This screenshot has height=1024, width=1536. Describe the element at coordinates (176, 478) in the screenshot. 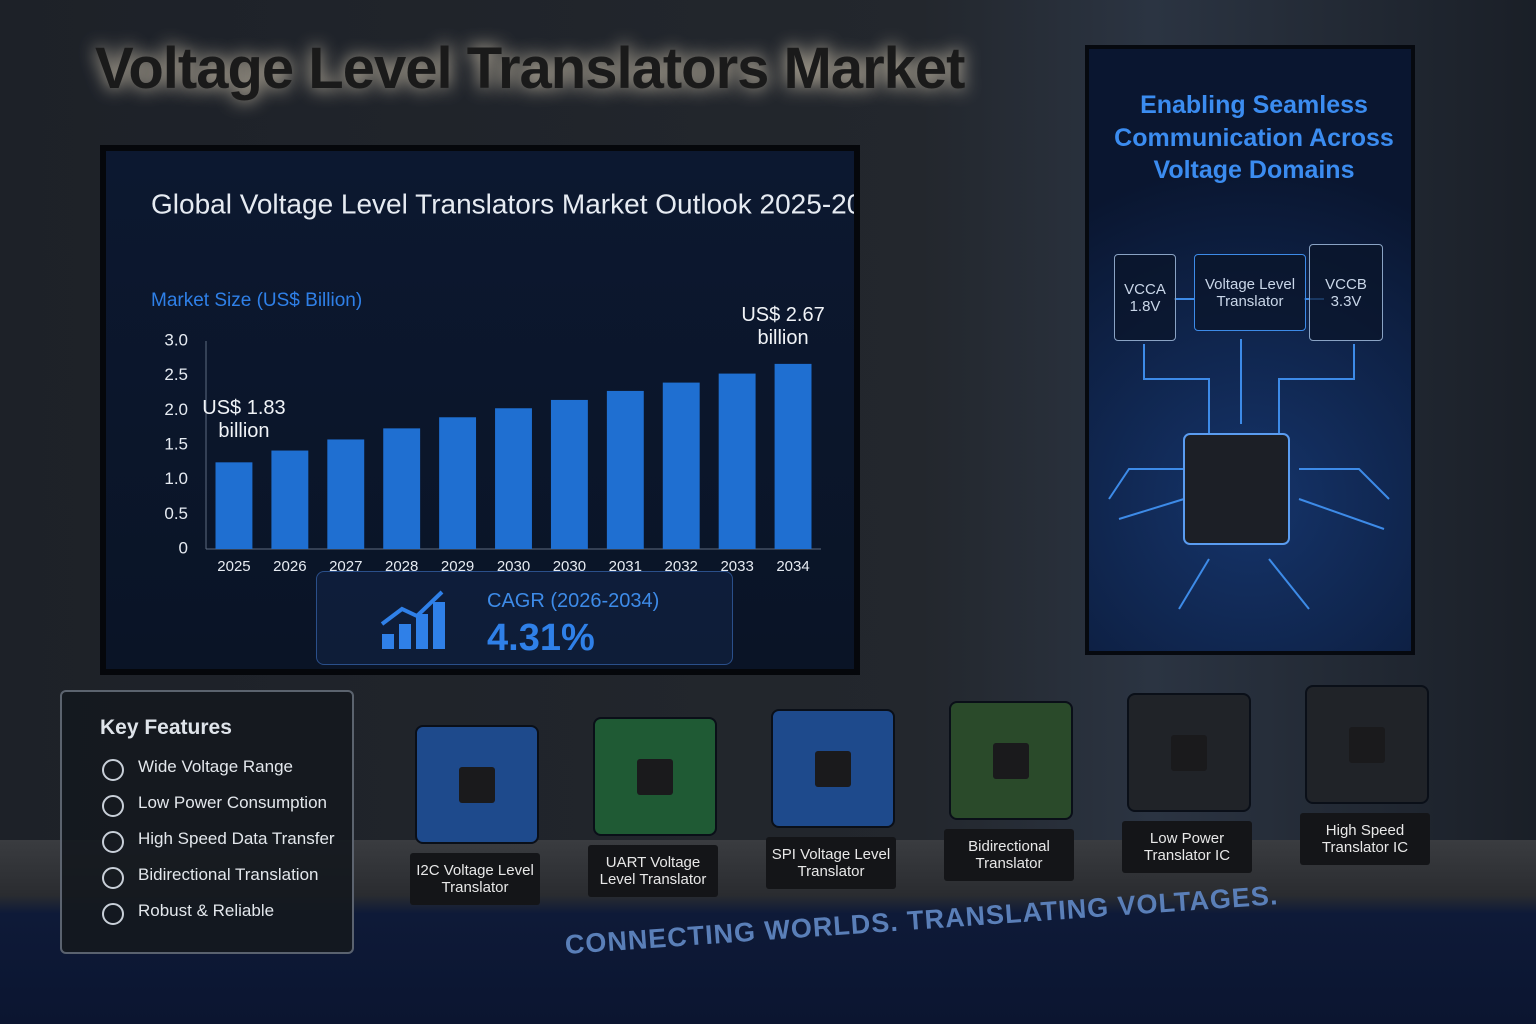

I see `y-tick-label: 1.0` at that location.